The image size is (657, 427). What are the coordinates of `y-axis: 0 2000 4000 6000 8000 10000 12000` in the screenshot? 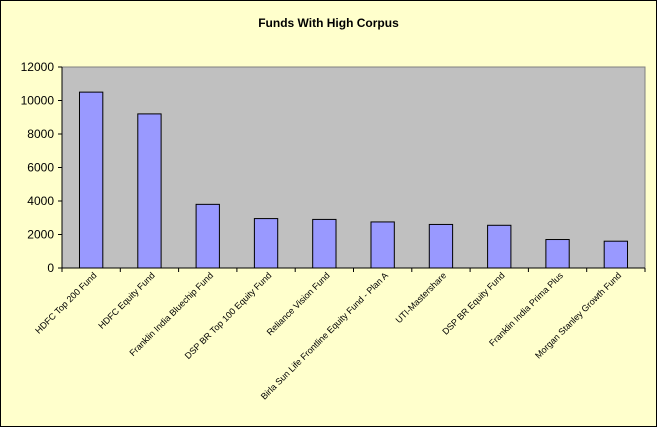 It's located at (42, 167).